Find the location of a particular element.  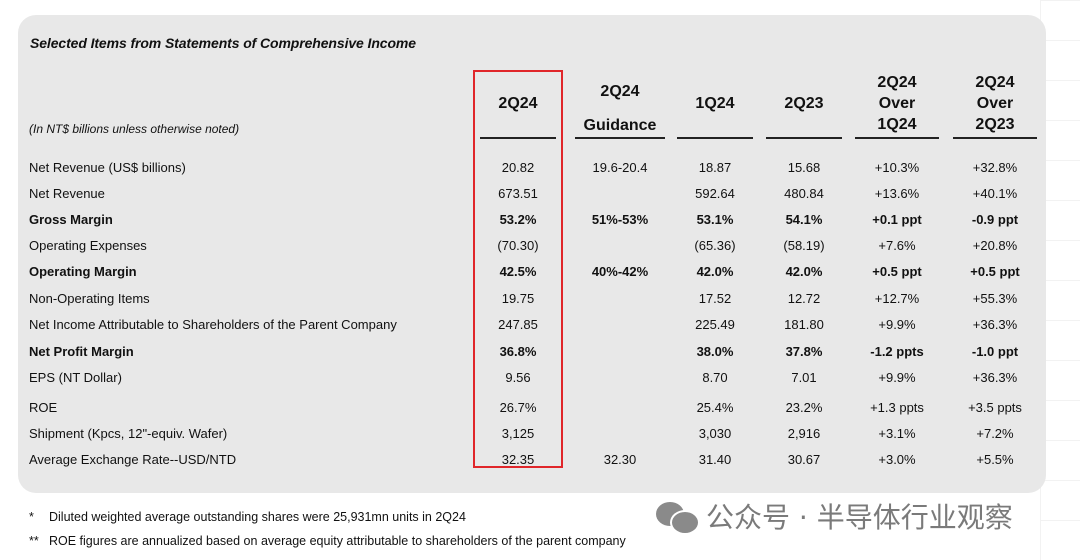

table-cell: +1.3 ppts is located at coordinates (897, 407).